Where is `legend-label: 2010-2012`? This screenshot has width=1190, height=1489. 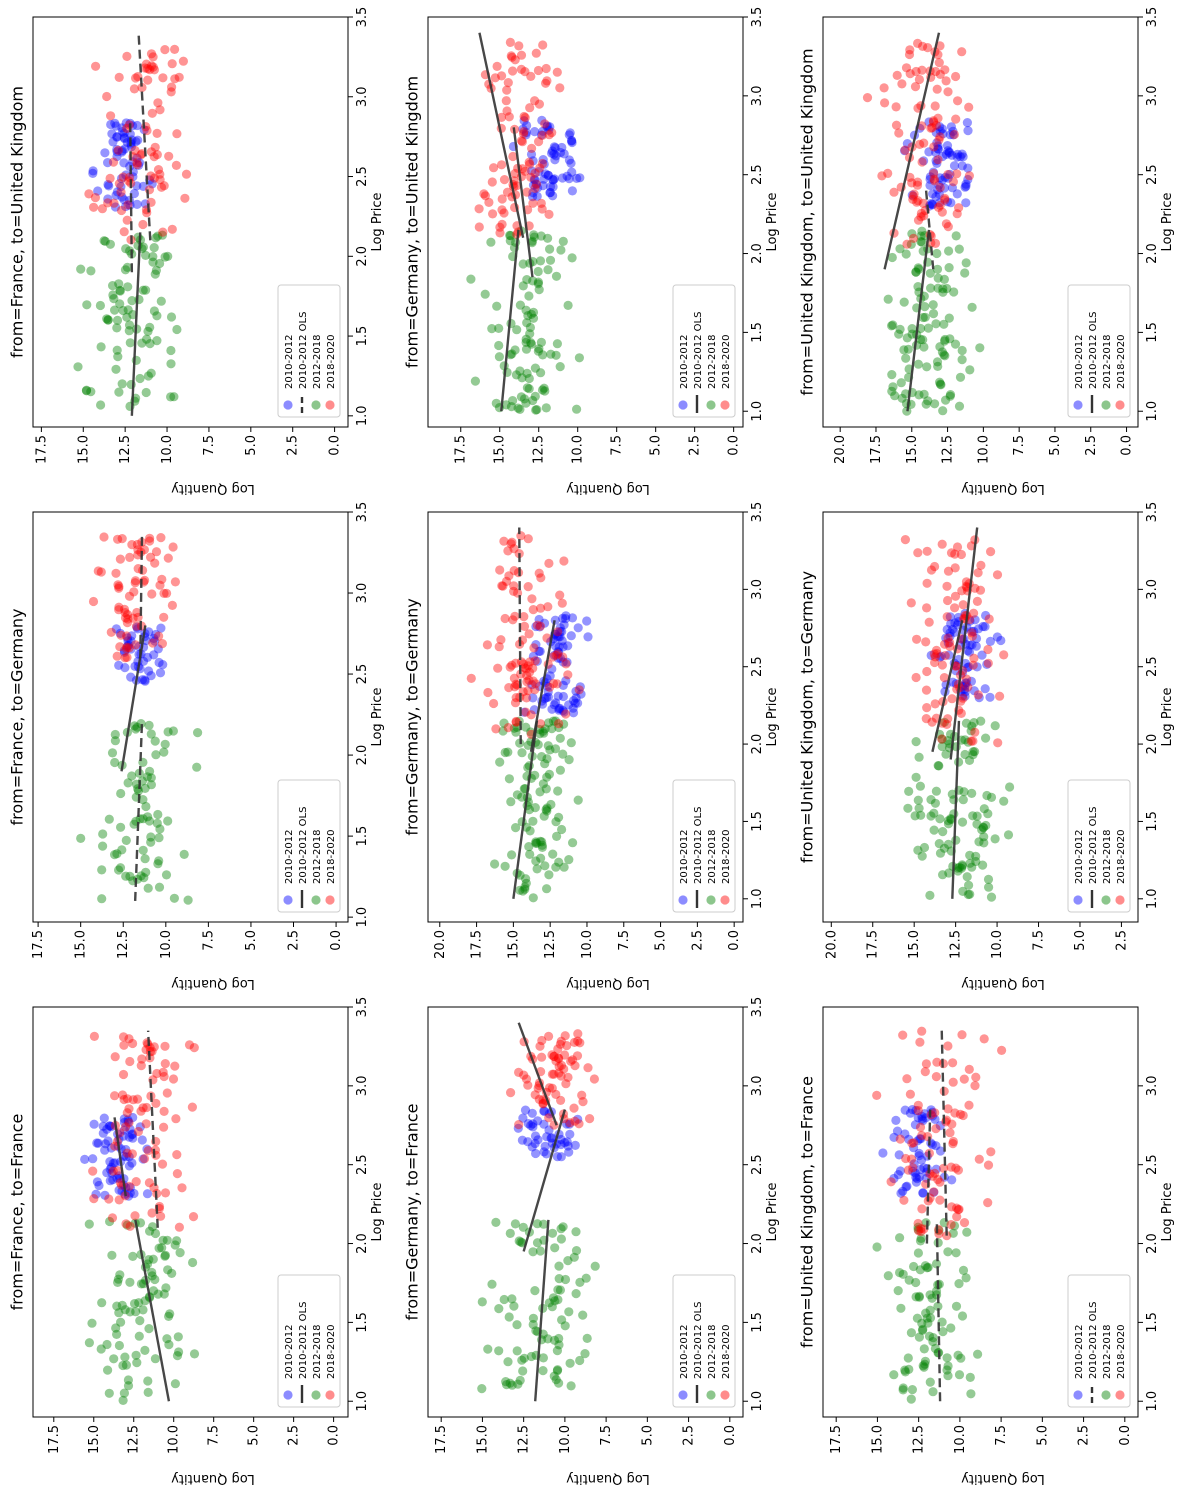
legend-label: 2010-2012 is located at coordinates (289, 361).